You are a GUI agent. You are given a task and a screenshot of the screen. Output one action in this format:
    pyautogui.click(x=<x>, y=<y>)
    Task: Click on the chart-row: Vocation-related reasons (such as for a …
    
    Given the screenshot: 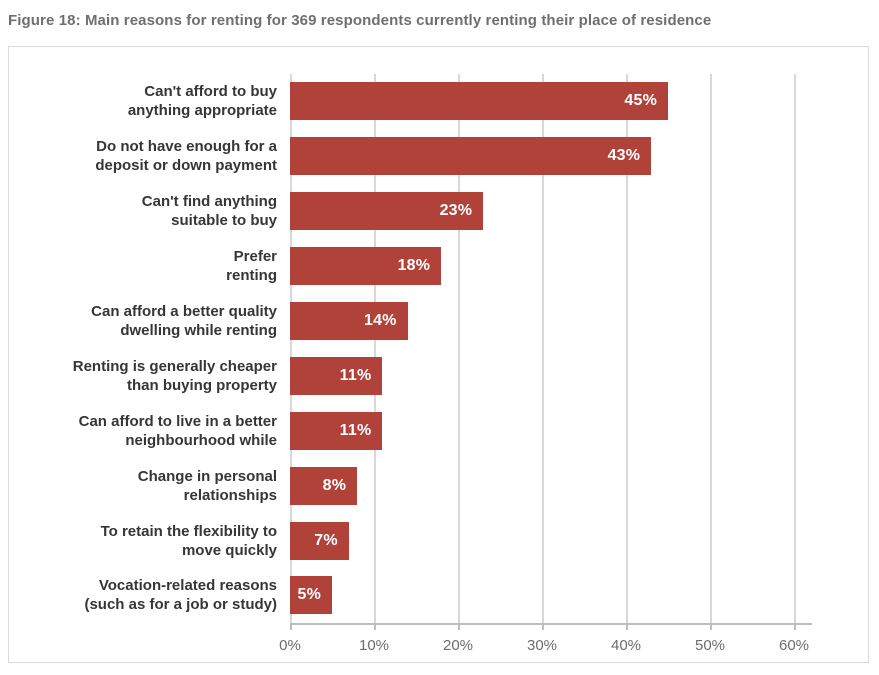 What is the action you would take?
    pyautogui.click(x=416, y=595)
    